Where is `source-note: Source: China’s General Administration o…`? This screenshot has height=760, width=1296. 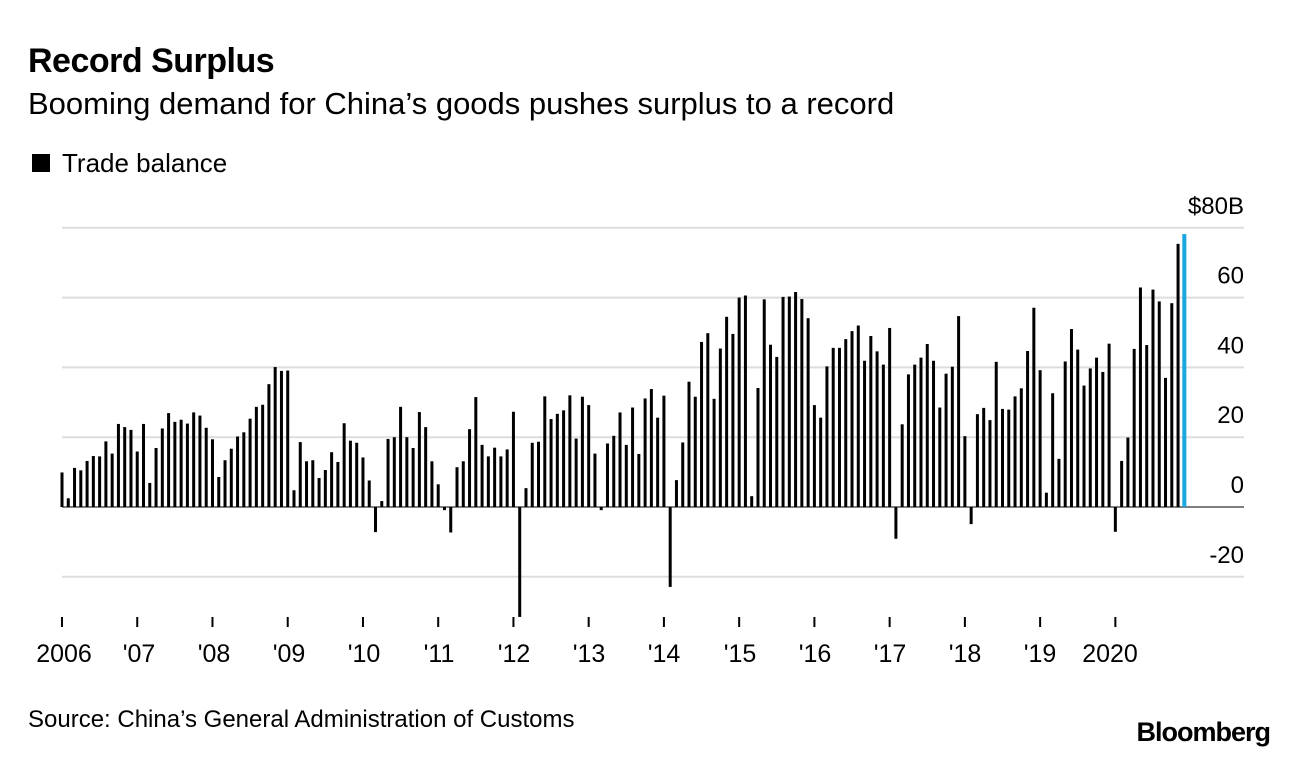 source-note: Source: China’s General Administration o… is located at coordinates (301, 719).